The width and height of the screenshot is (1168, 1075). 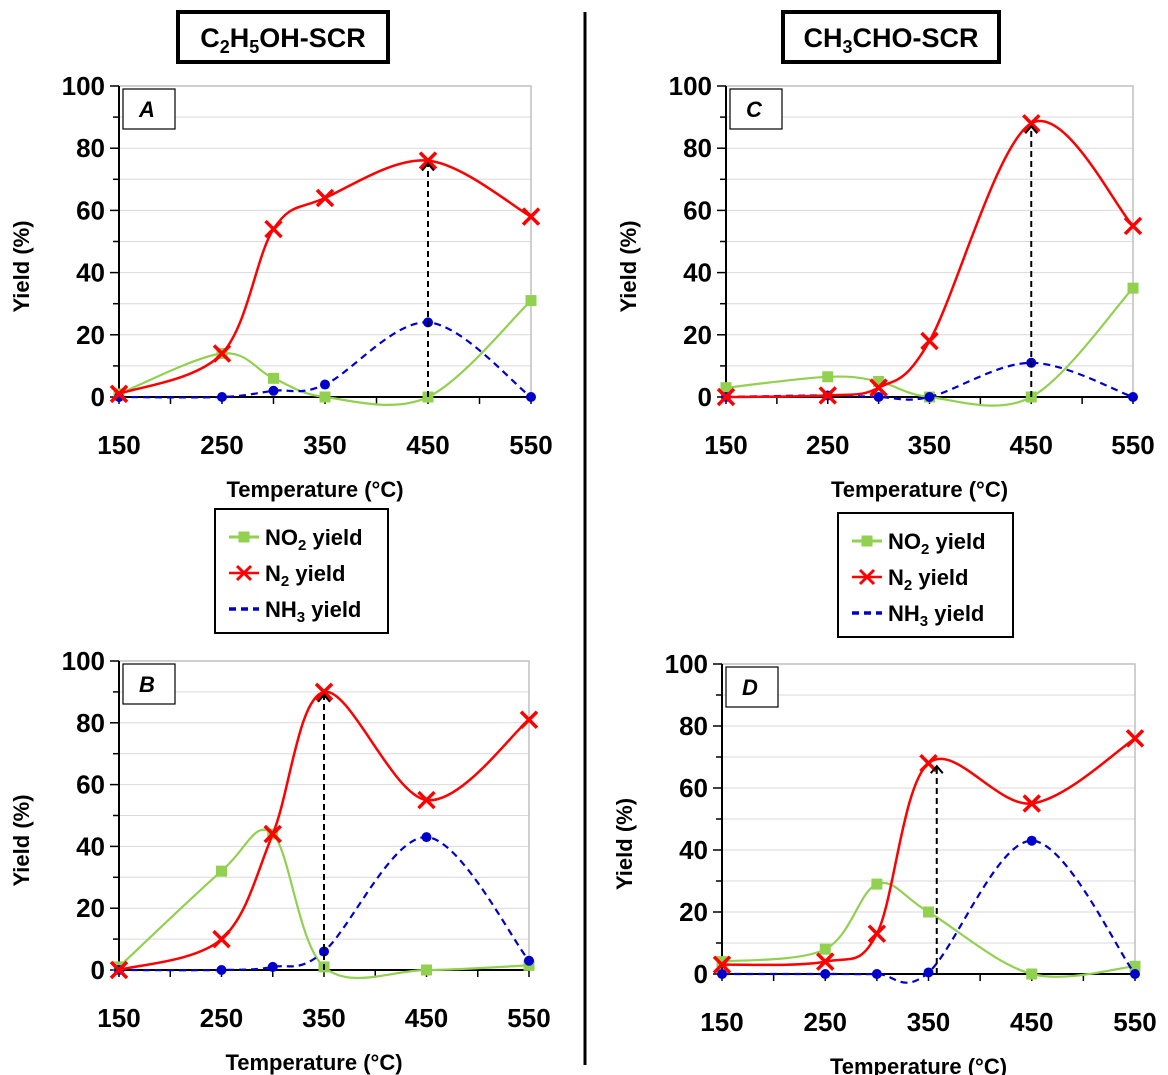 What do you see at coordinates (305, 575) in the screenshot?
I see `legend-label: N2 yield` at bounding box center [305, 575].